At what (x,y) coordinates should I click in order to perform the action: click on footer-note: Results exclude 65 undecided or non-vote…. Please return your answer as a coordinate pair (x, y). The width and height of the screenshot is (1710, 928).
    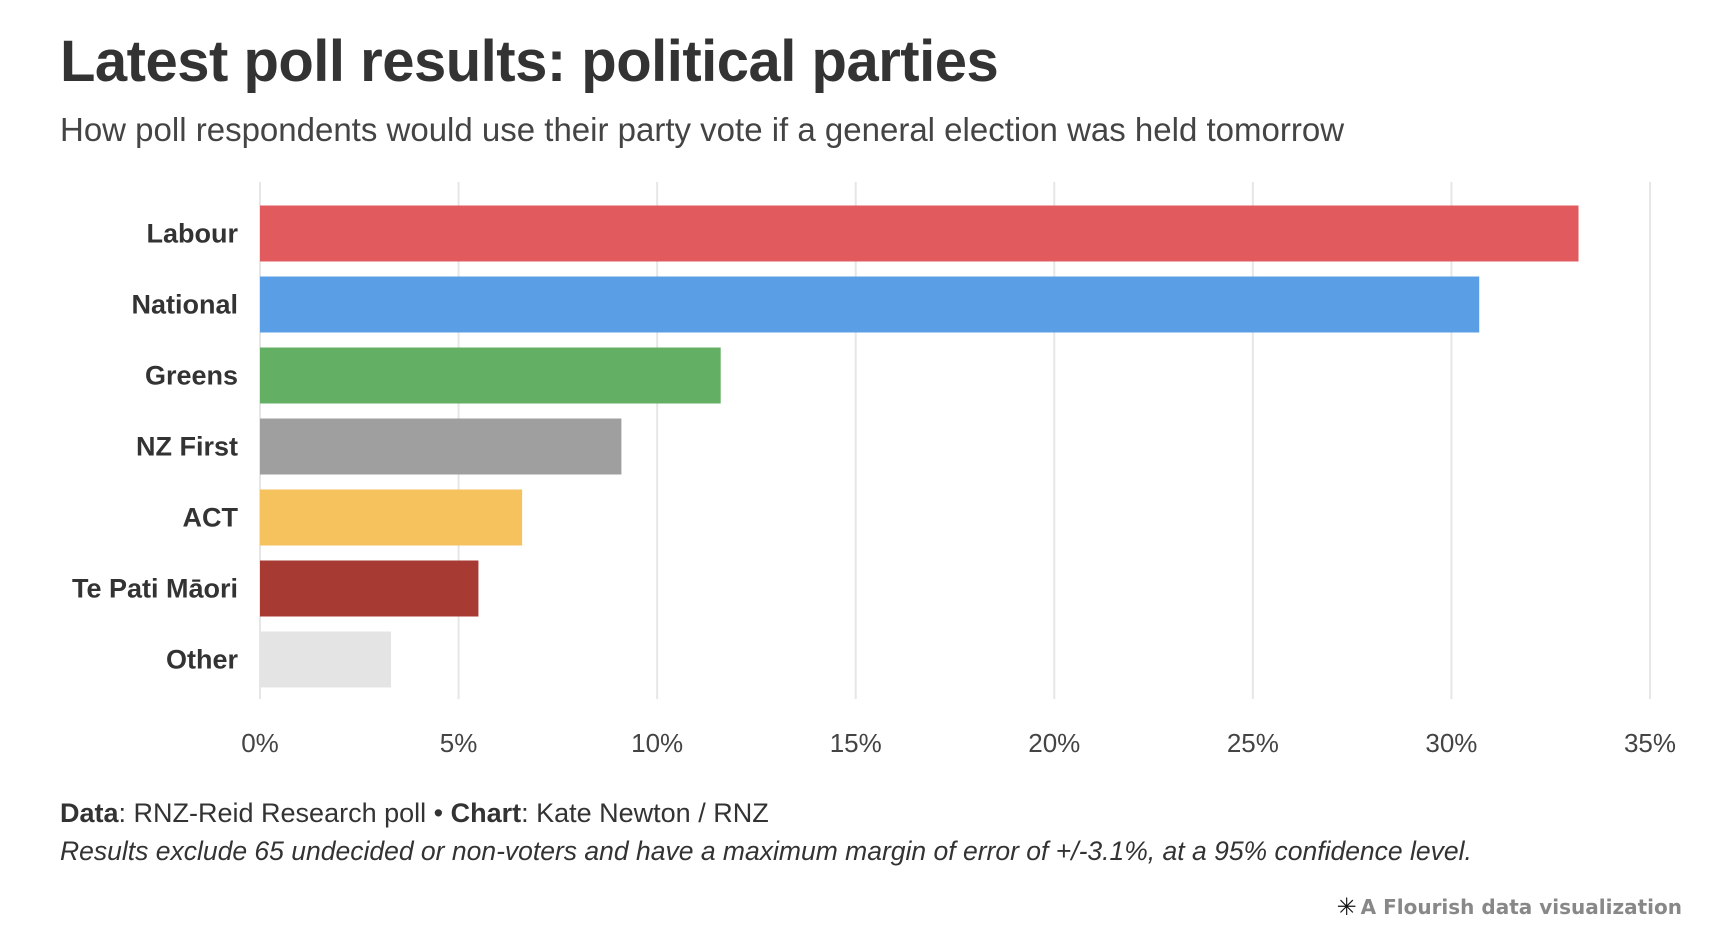
    Looking at the image, I should click on (766, 851).